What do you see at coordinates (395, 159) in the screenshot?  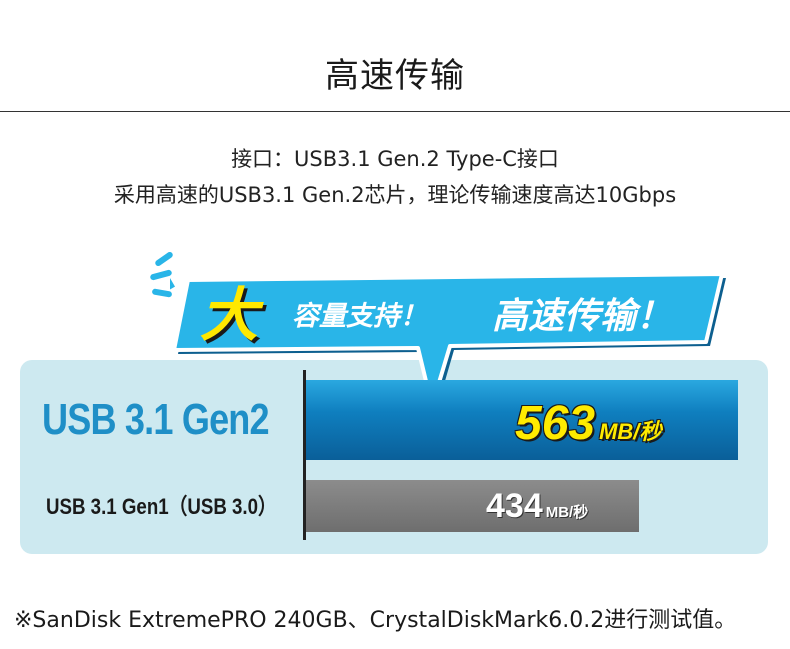 I see `interface-description: 接口：USB3.1 Gen.2 Type-C接口` at bounding box center [395, 159].